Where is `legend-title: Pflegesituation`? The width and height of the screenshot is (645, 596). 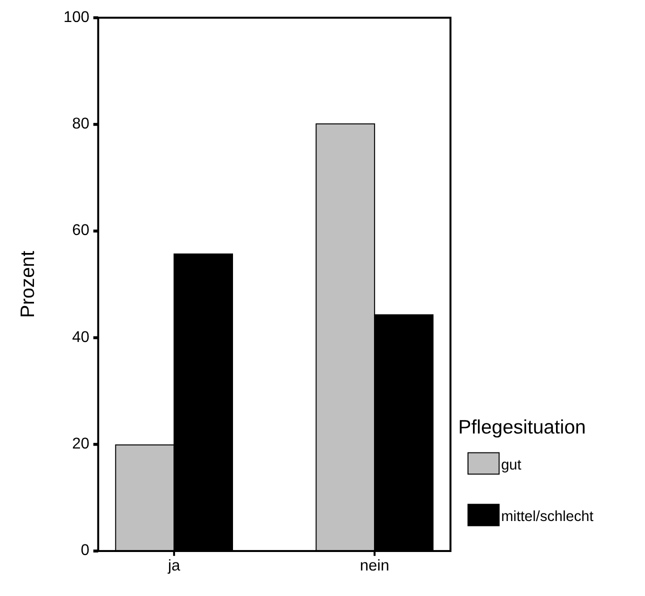
legend-title: Pflegesituation is located at coordinates (522, 427).